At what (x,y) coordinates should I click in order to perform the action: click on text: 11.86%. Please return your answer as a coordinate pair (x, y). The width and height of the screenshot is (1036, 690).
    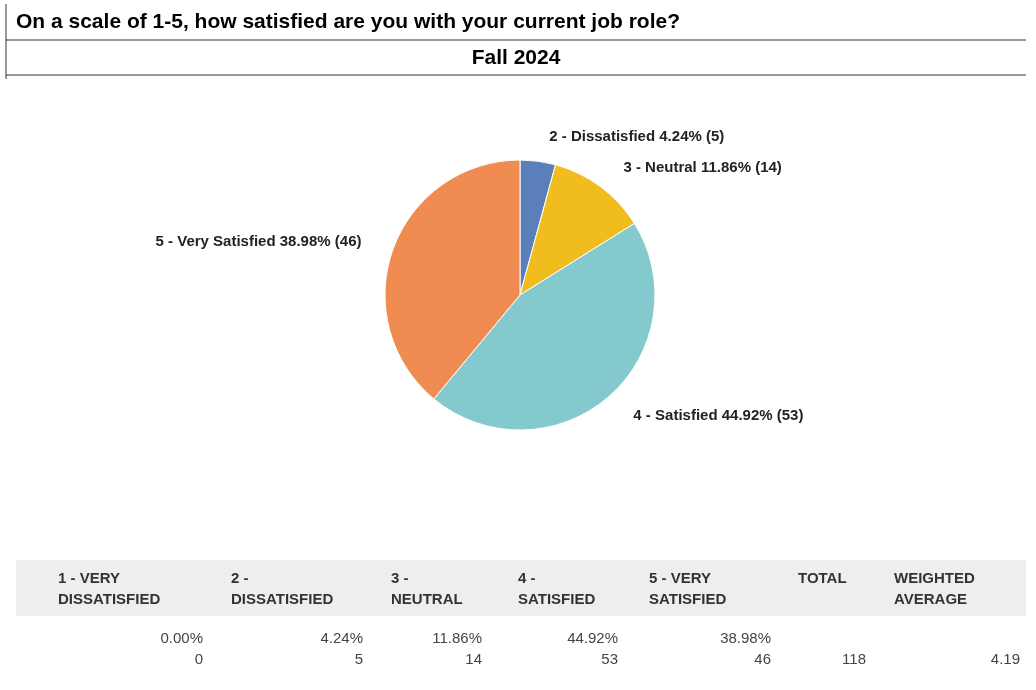
    Looking at the image, I should click on (457, 637).